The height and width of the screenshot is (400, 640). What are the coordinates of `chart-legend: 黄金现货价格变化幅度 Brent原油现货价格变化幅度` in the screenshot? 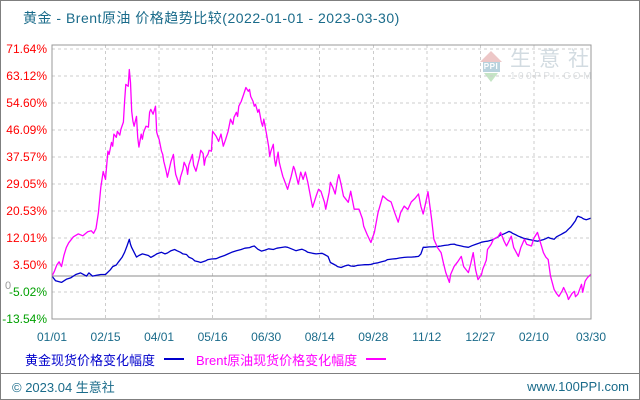 It's located at (211, 359).